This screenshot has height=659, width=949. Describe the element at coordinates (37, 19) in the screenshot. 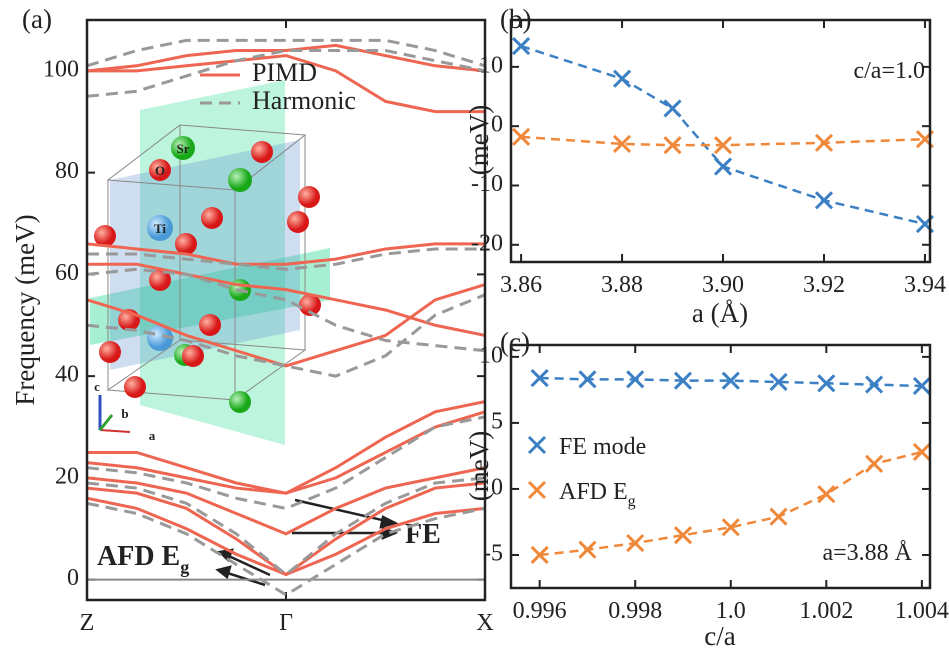

I see `panel-label: (a)` at that location.